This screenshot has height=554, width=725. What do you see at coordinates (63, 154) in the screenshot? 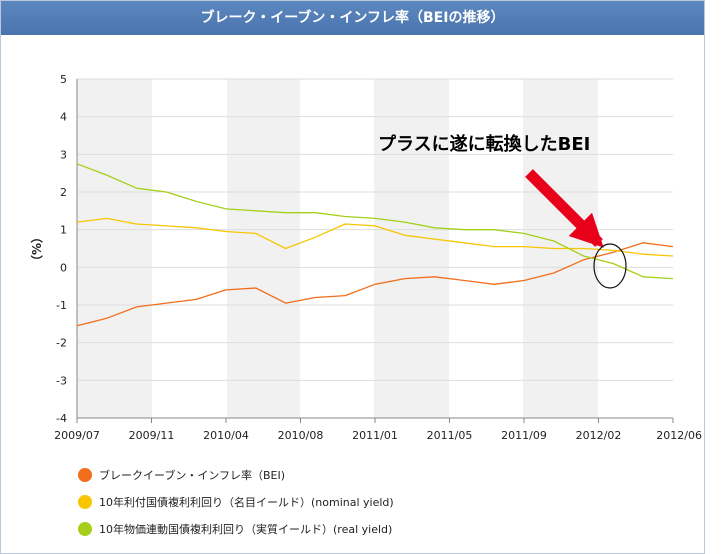
I see `y-tick-label: 3` at bounding box center [63, 154].